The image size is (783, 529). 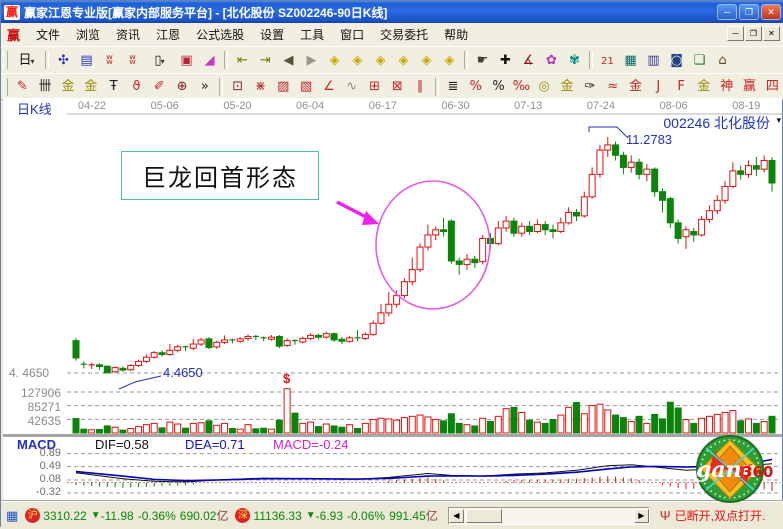 I want to click on kline-period-button: 日▾, so click(x=27, y=60).